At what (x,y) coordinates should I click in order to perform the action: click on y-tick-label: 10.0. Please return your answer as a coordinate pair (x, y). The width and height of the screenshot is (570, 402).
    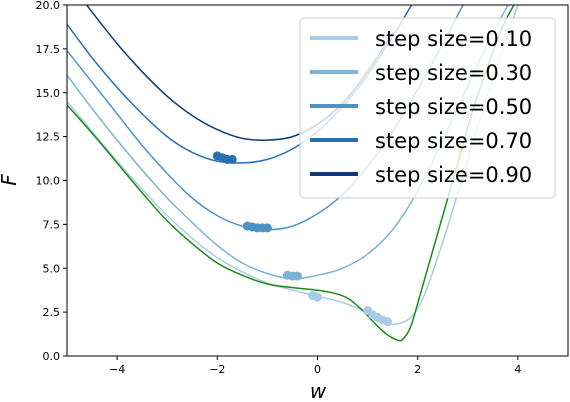
    Looking at the image, I should click on (48, 181).